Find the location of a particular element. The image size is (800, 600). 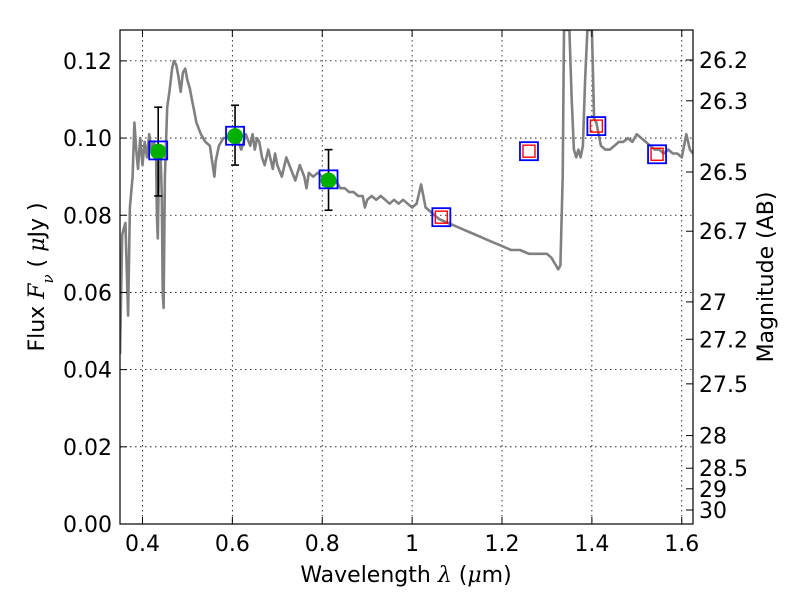

photometry-marker-layer is located at coordinates (407, 166).